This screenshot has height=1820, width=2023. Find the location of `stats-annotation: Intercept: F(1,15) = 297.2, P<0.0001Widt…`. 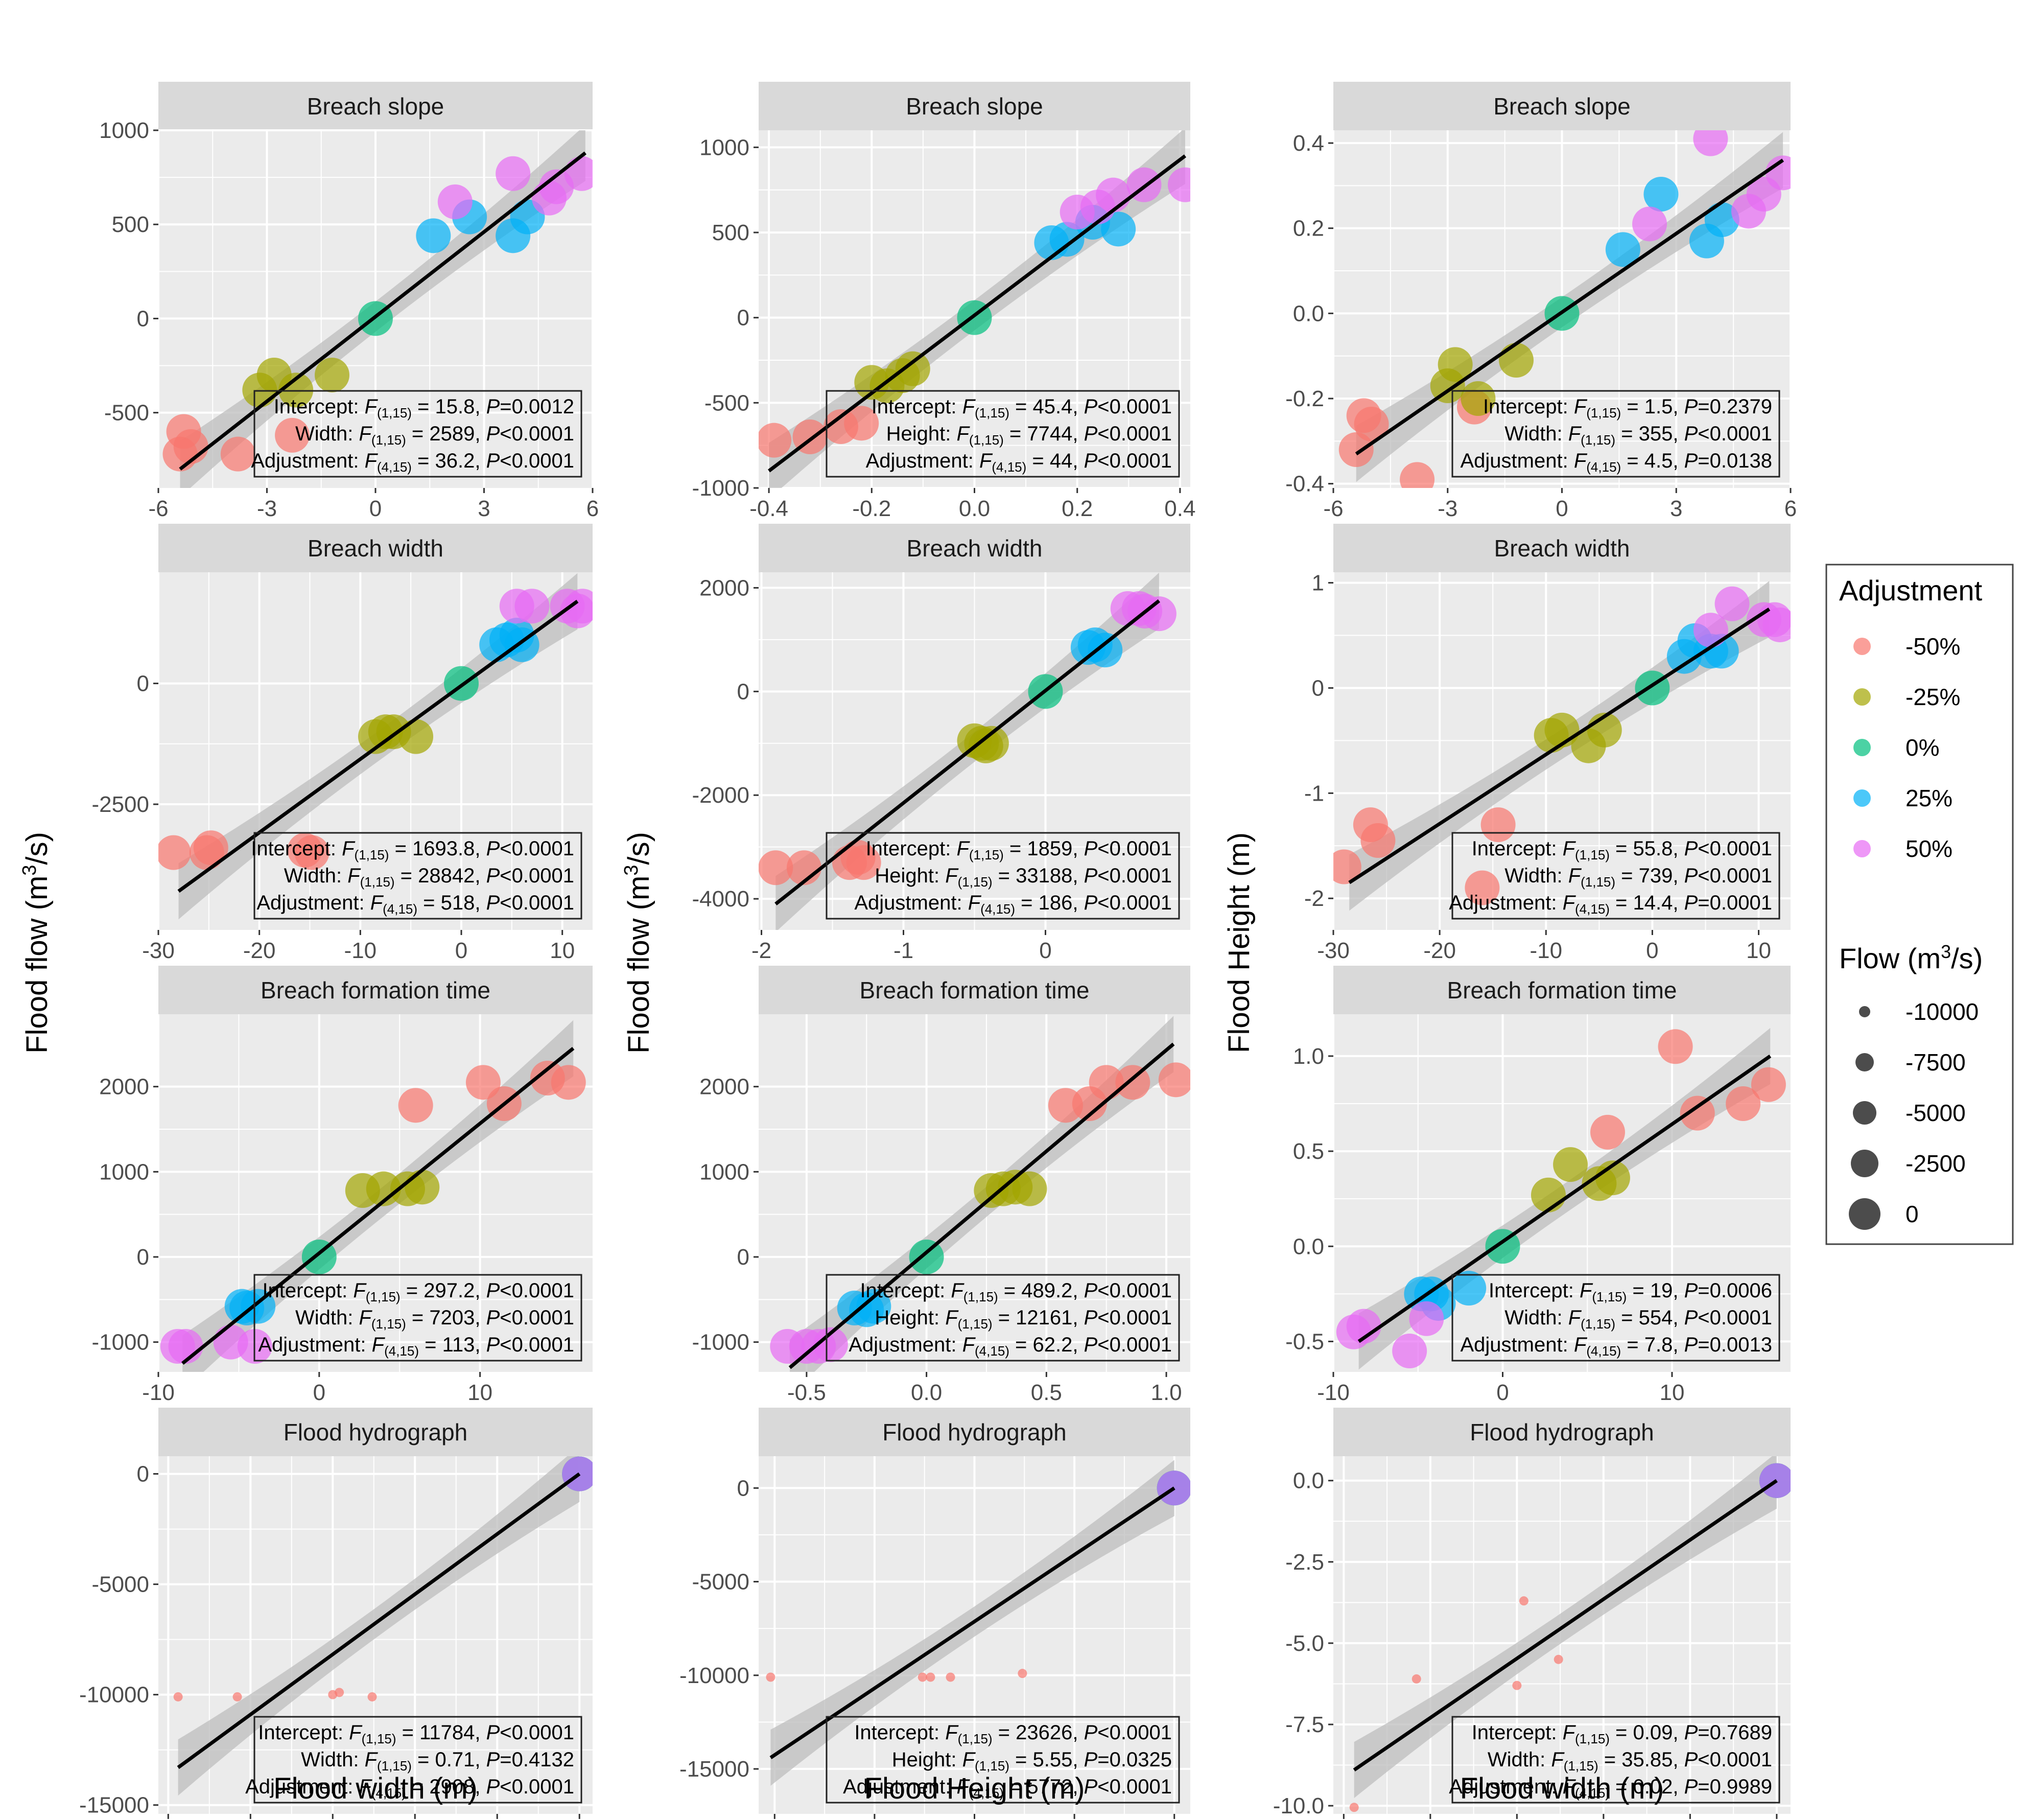

stats-annotation: Intercept: F(1,15) = 297.2, P<0.0001Widt… is located at coordinates (418, 1318).